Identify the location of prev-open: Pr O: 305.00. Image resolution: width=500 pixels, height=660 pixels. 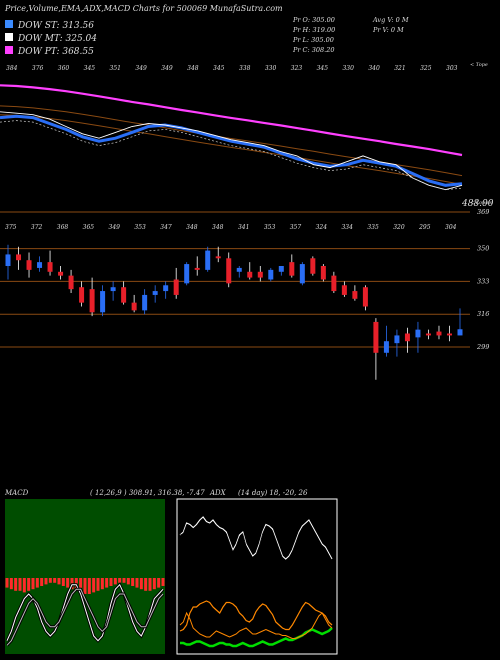
(313, 20).